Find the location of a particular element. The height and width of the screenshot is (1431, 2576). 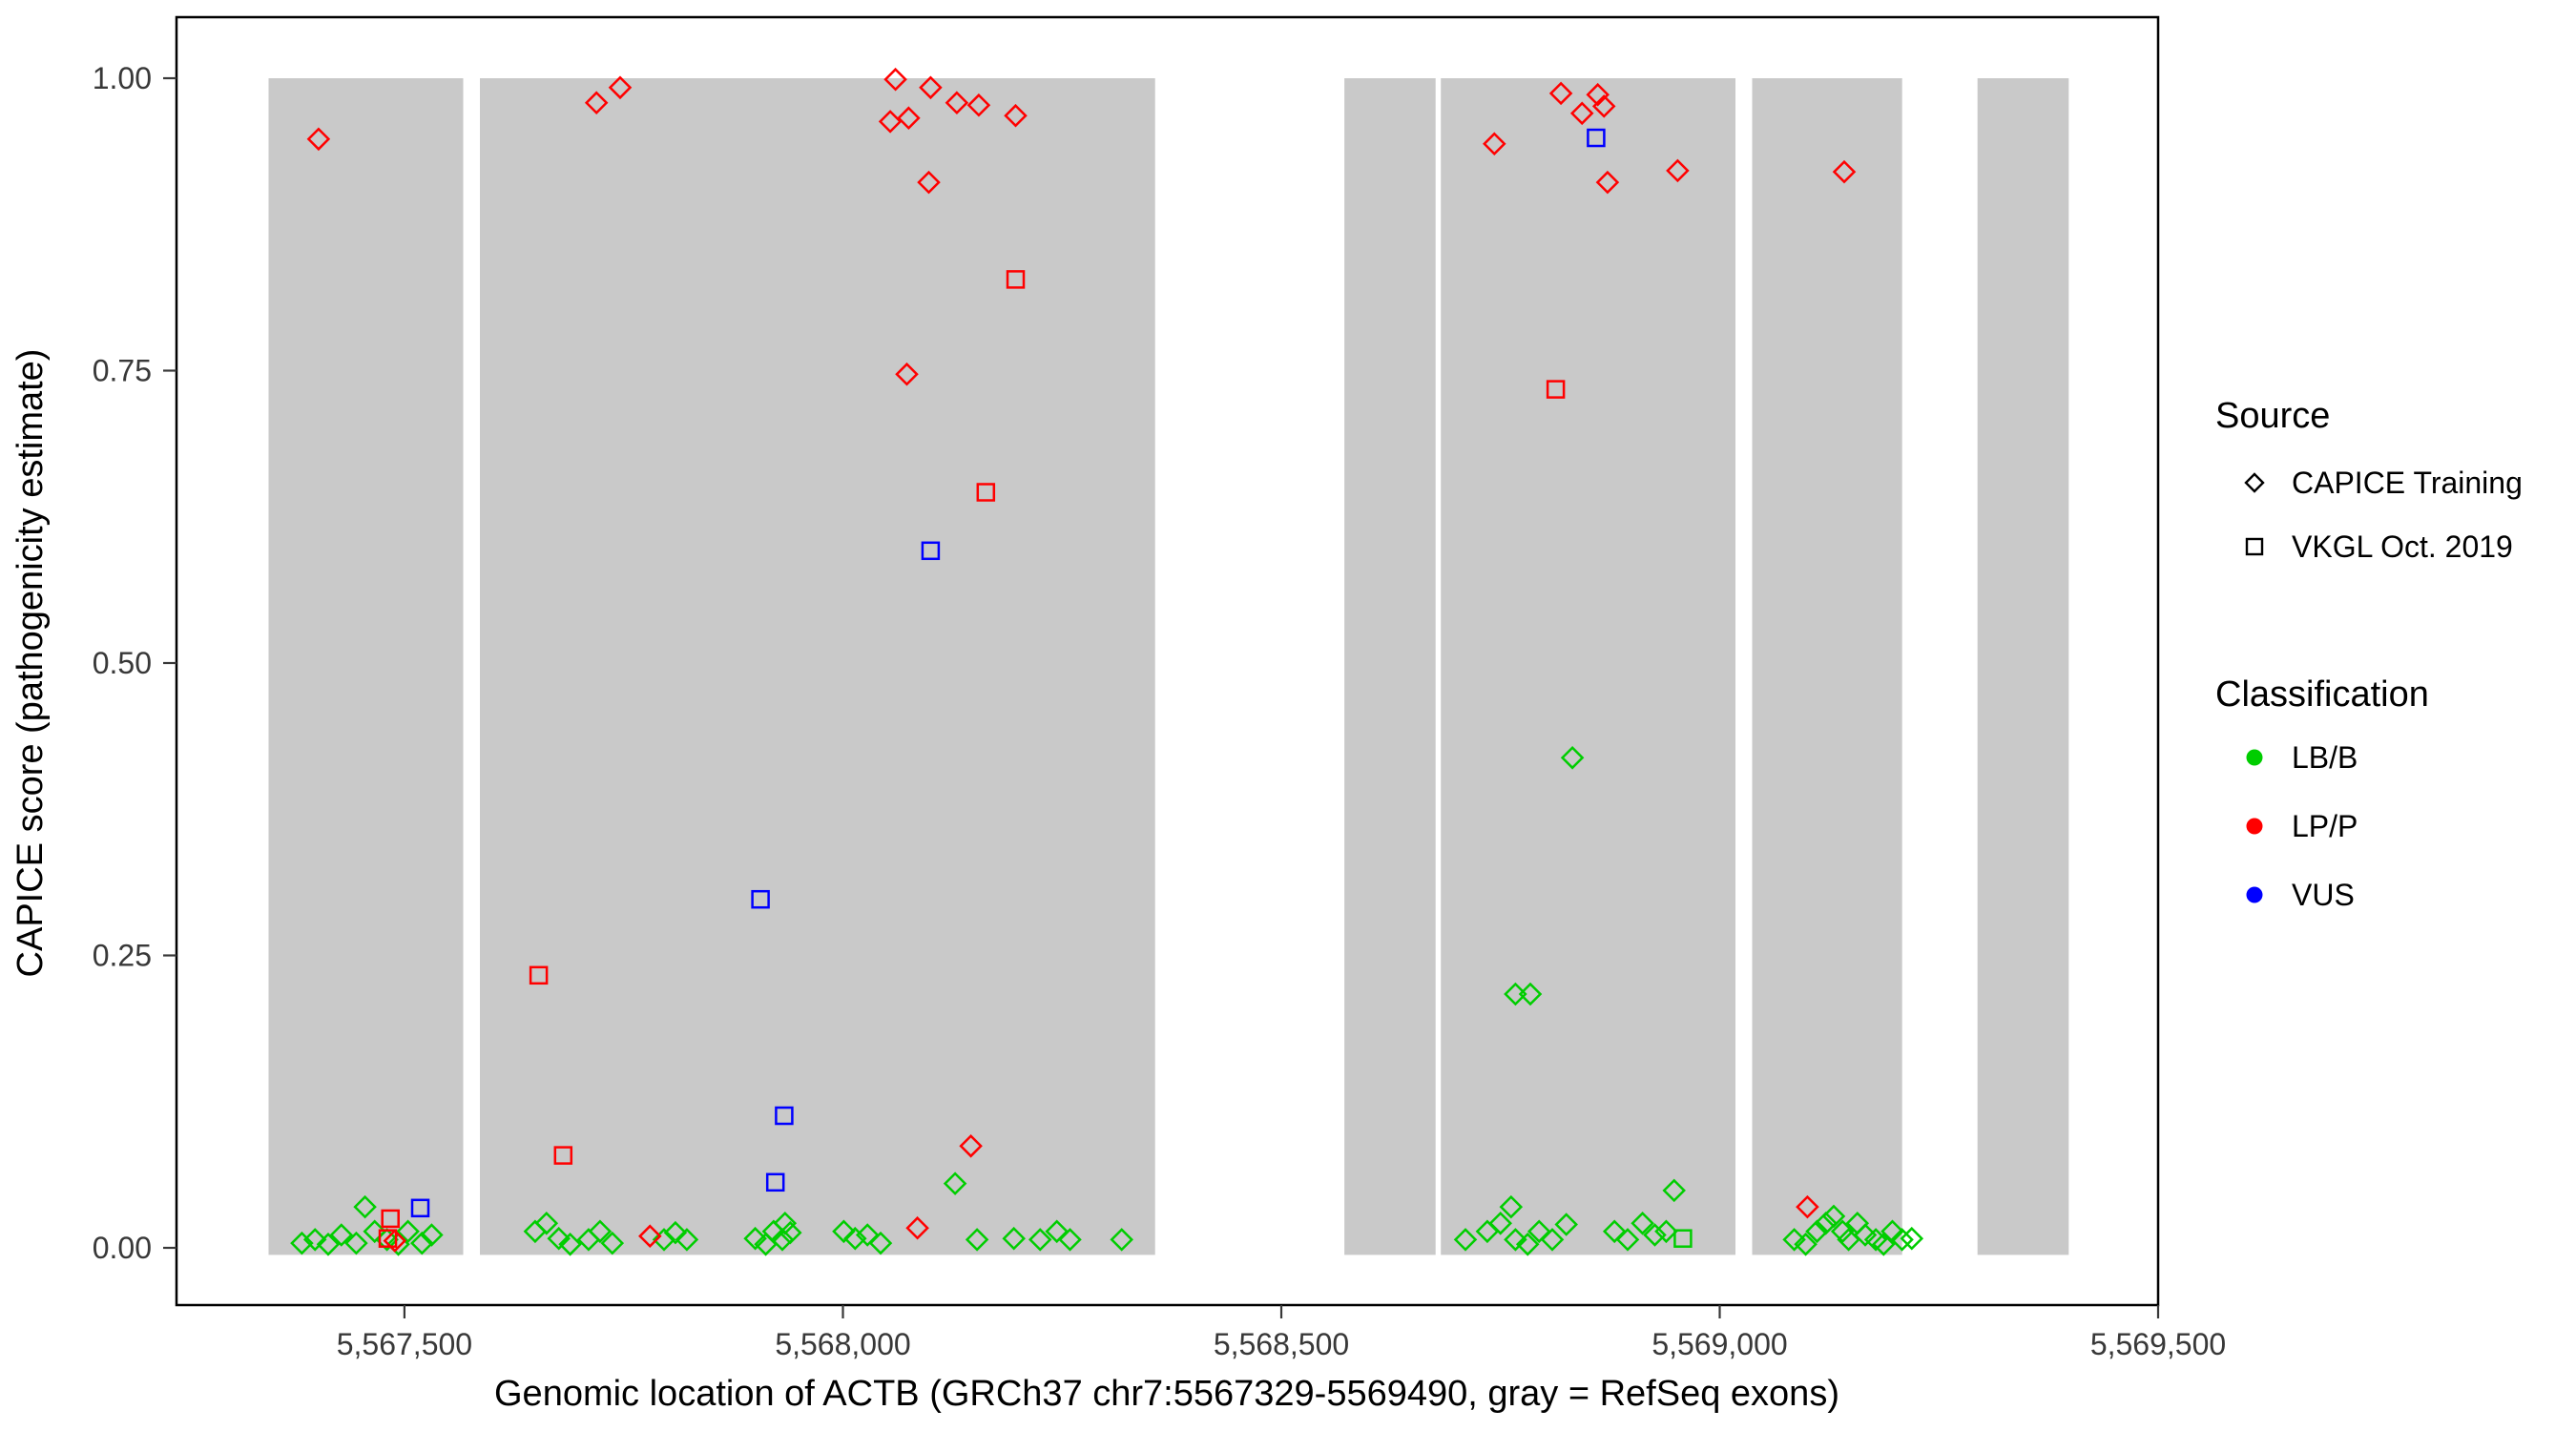

legend-source-title: Source is located at coordinates (2272, 416).